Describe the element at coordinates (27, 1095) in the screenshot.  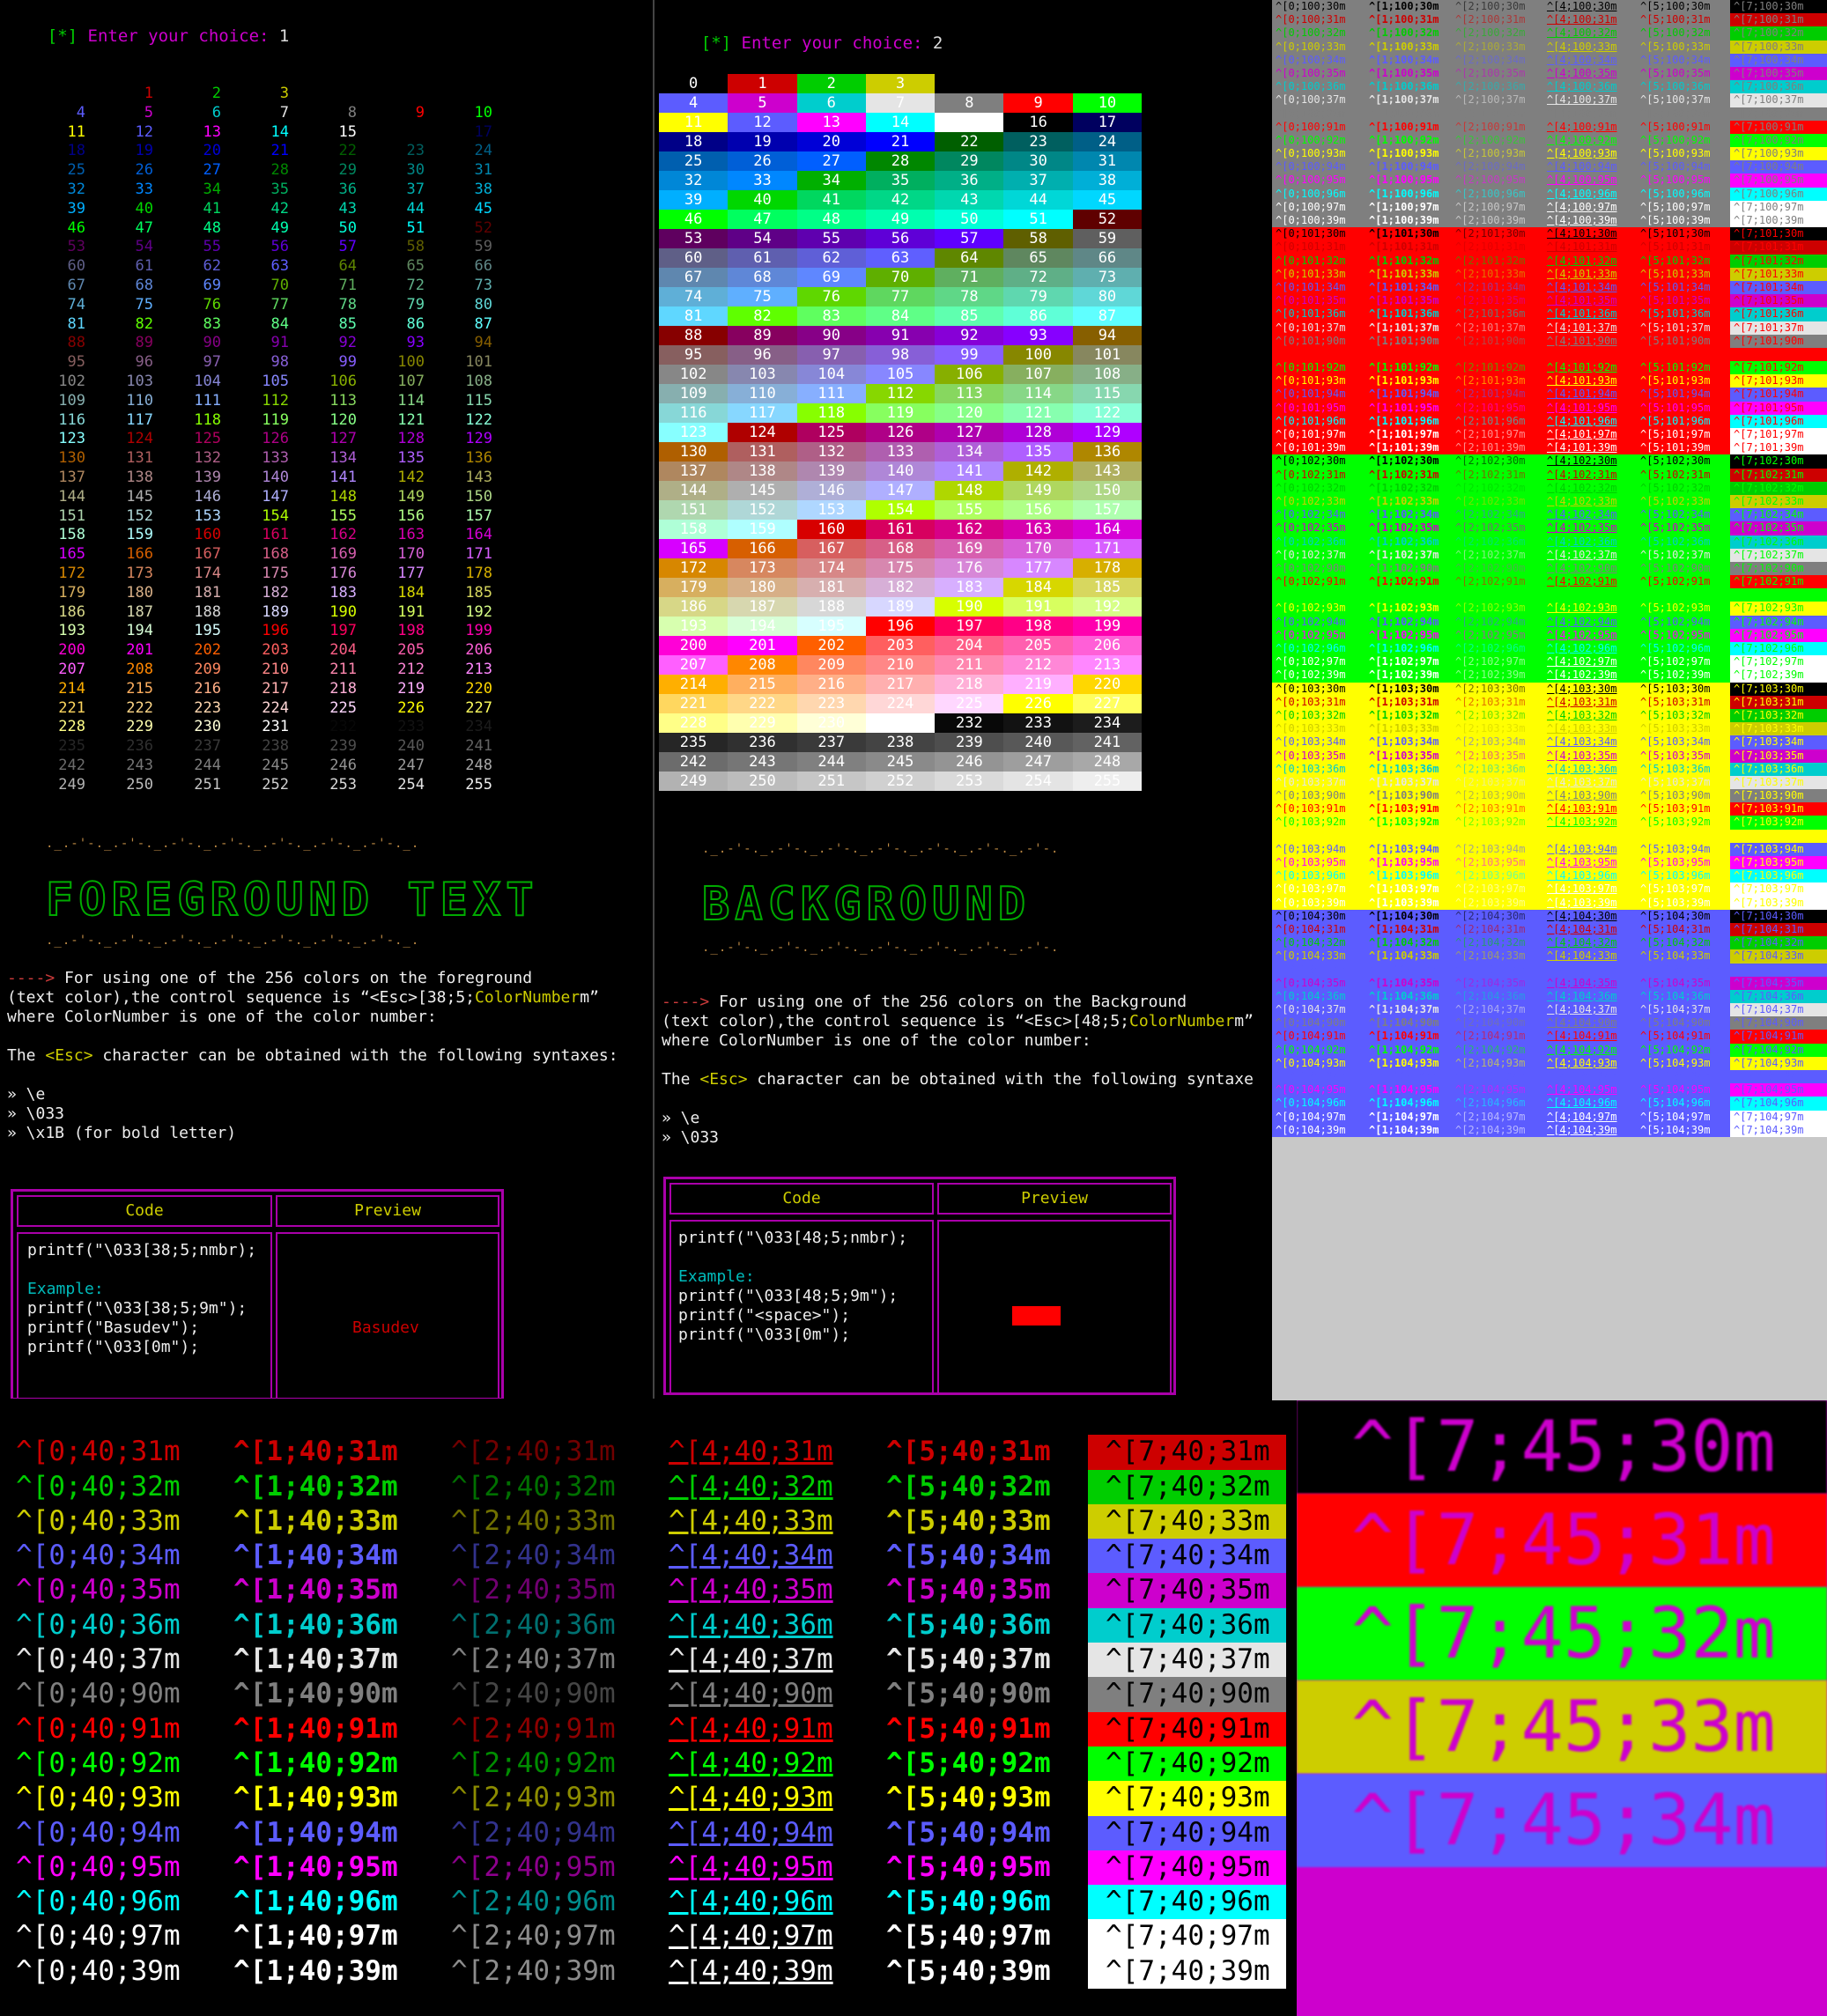
I see `syntax-item: » \e` at that location.